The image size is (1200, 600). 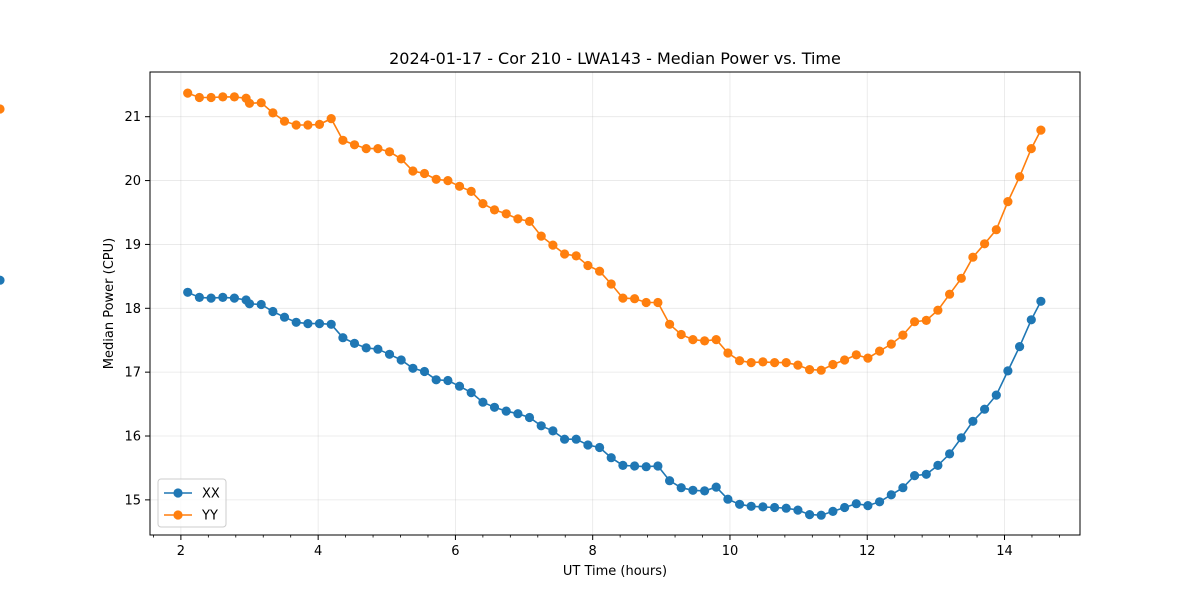 What do you see at coordinates (132, 437) in the screenshot?
I see `y-tick-label: 16` at bounding box center [132, 437].